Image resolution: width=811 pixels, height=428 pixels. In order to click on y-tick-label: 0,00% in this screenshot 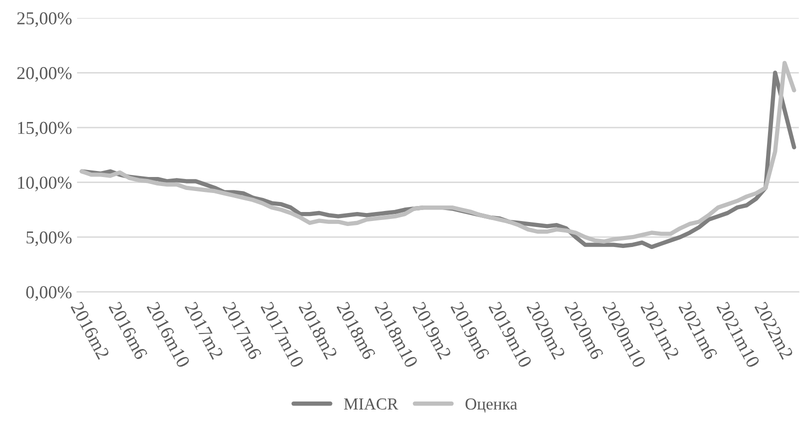, I will do `click(49, 293)`.